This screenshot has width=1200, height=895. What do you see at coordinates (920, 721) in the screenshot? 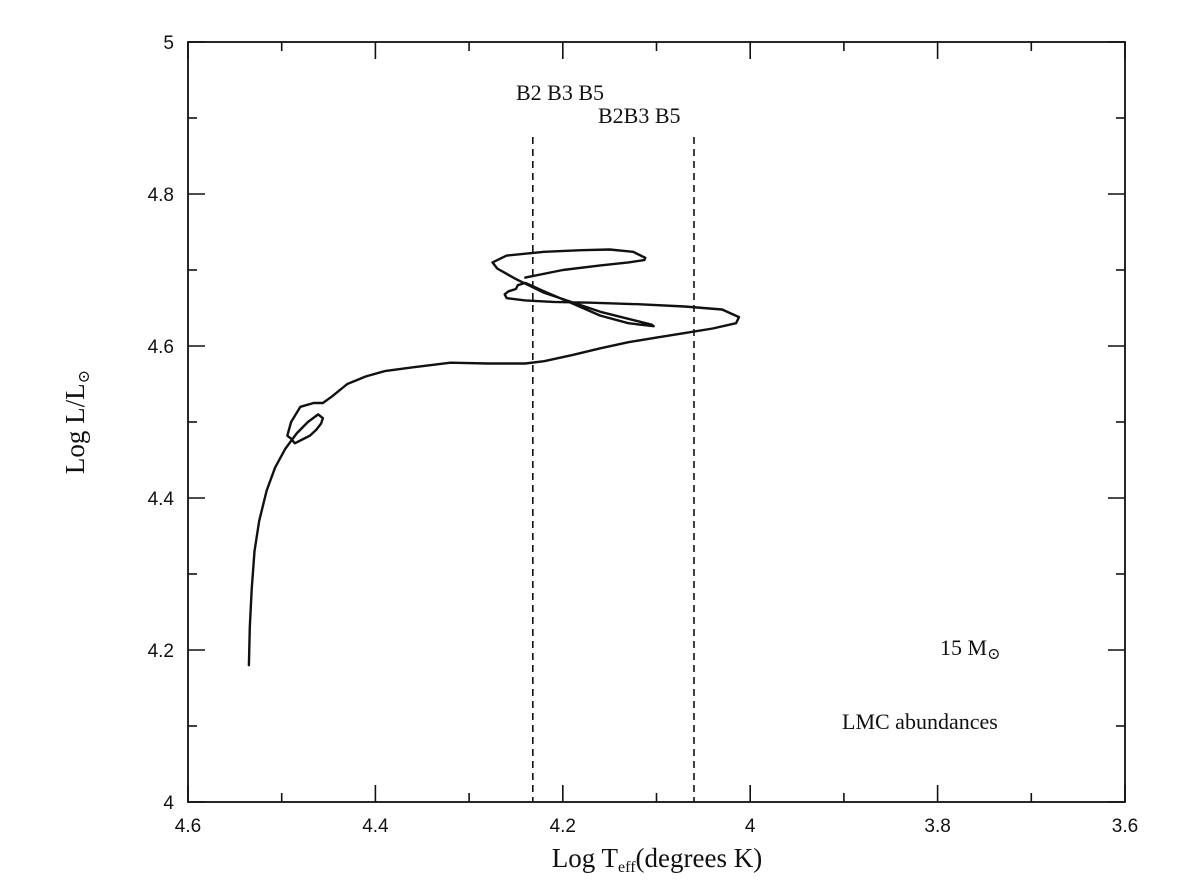
I see `abundance-annotation: LMC abundances` at bounding box center [920, 721].